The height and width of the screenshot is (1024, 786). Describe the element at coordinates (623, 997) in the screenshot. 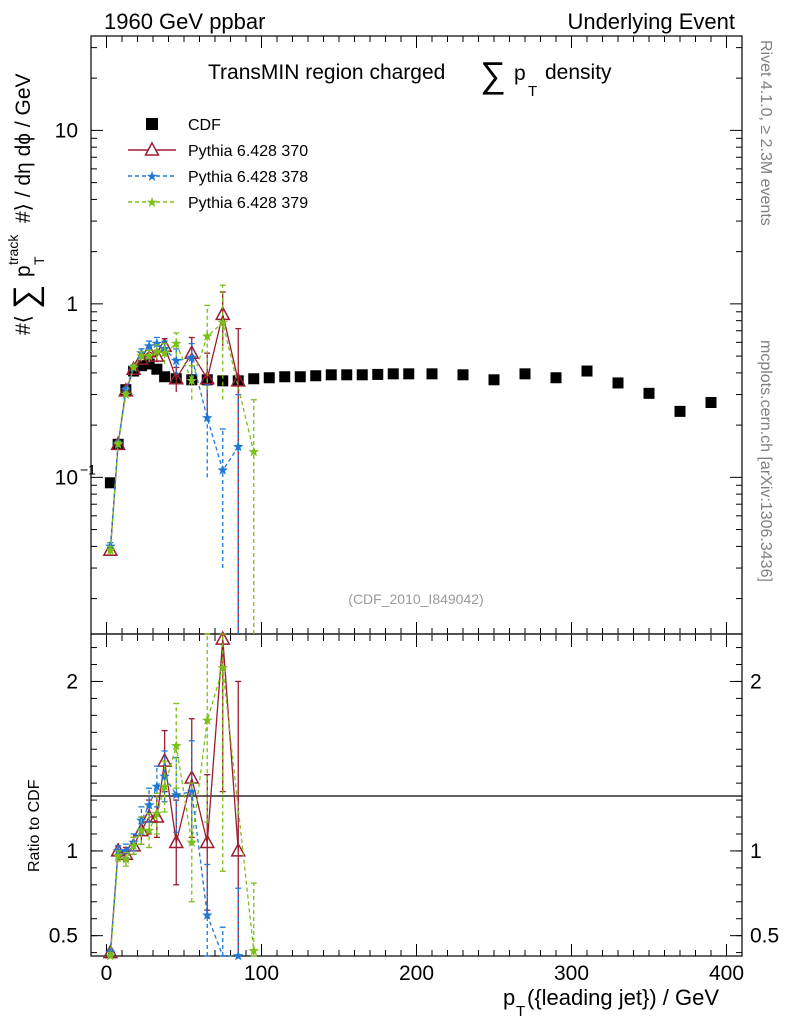

I see `xlabel-rest: ({leading jet}) / GeV` at that location.